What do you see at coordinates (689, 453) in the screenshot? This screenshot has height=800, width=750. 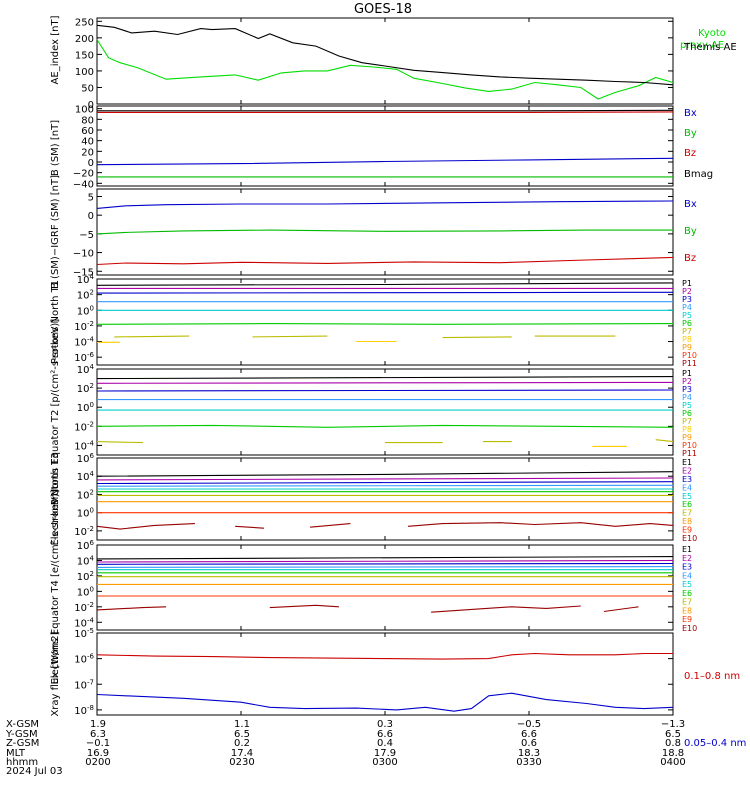 I see `legend-entry: P11` at bounding box center [689, 453].